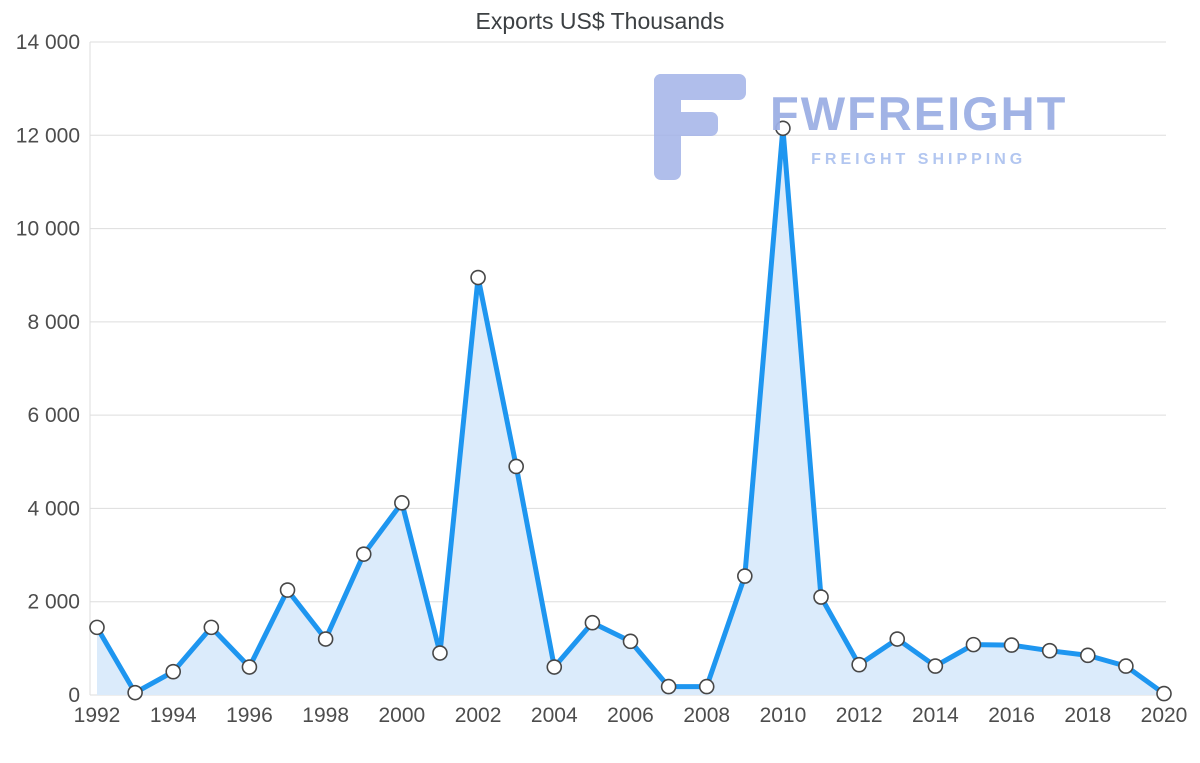 This screenshot has height=763, width=1200. What do you see at coordinates (53, 415) in the screenshot?
I see `y-tick-label: 6 000` at bounding box center [53, 415].